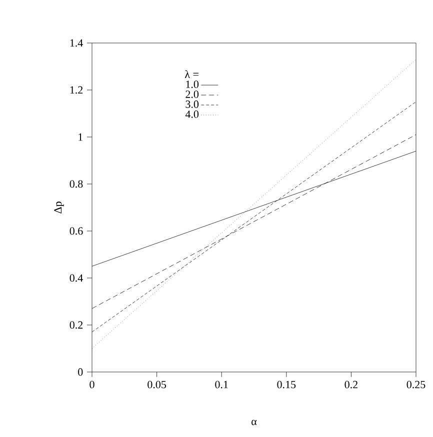 The height and width of the screenshot is (437, 433). Describe the element at coordinates (80, 137) in the screenshot. I see `y-tick-label: 1` at that location.